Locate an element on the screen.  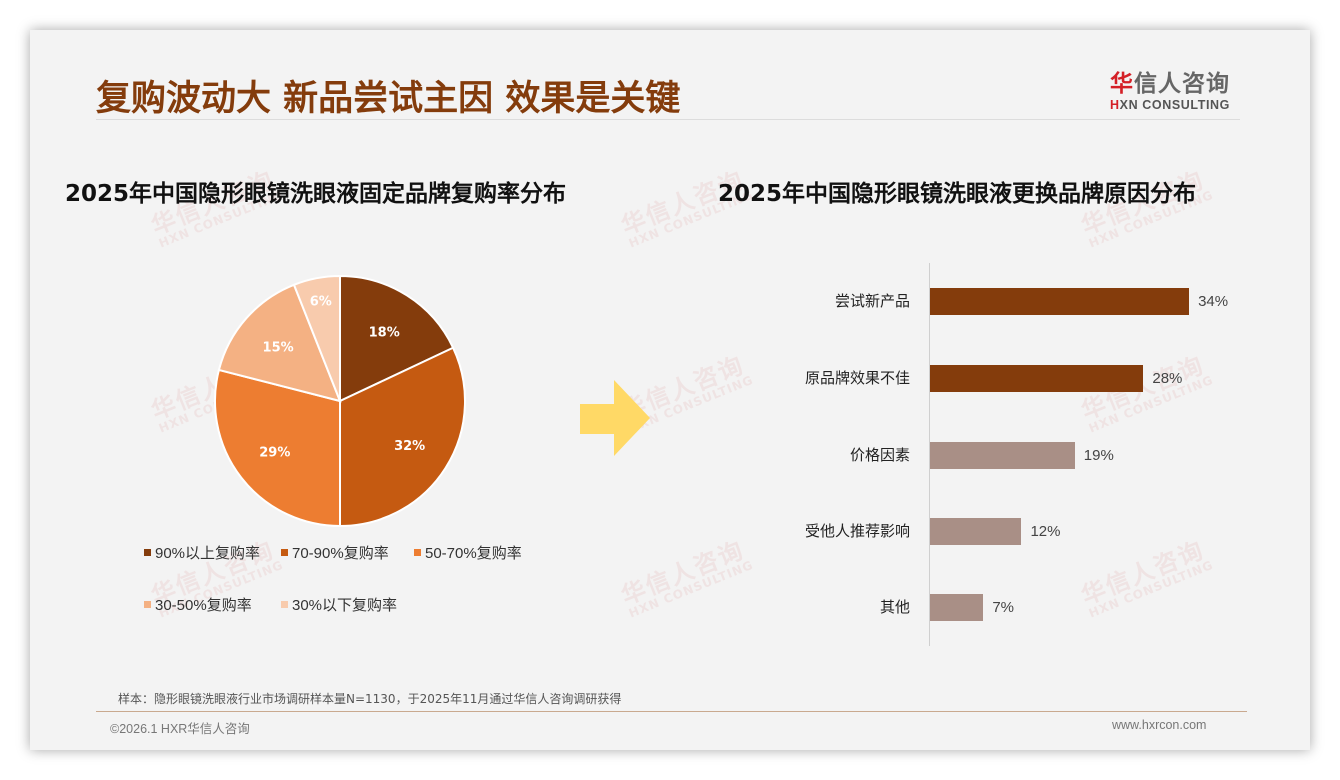
legend-item: 30%以下复购率 is located at coordinates (339, 604).